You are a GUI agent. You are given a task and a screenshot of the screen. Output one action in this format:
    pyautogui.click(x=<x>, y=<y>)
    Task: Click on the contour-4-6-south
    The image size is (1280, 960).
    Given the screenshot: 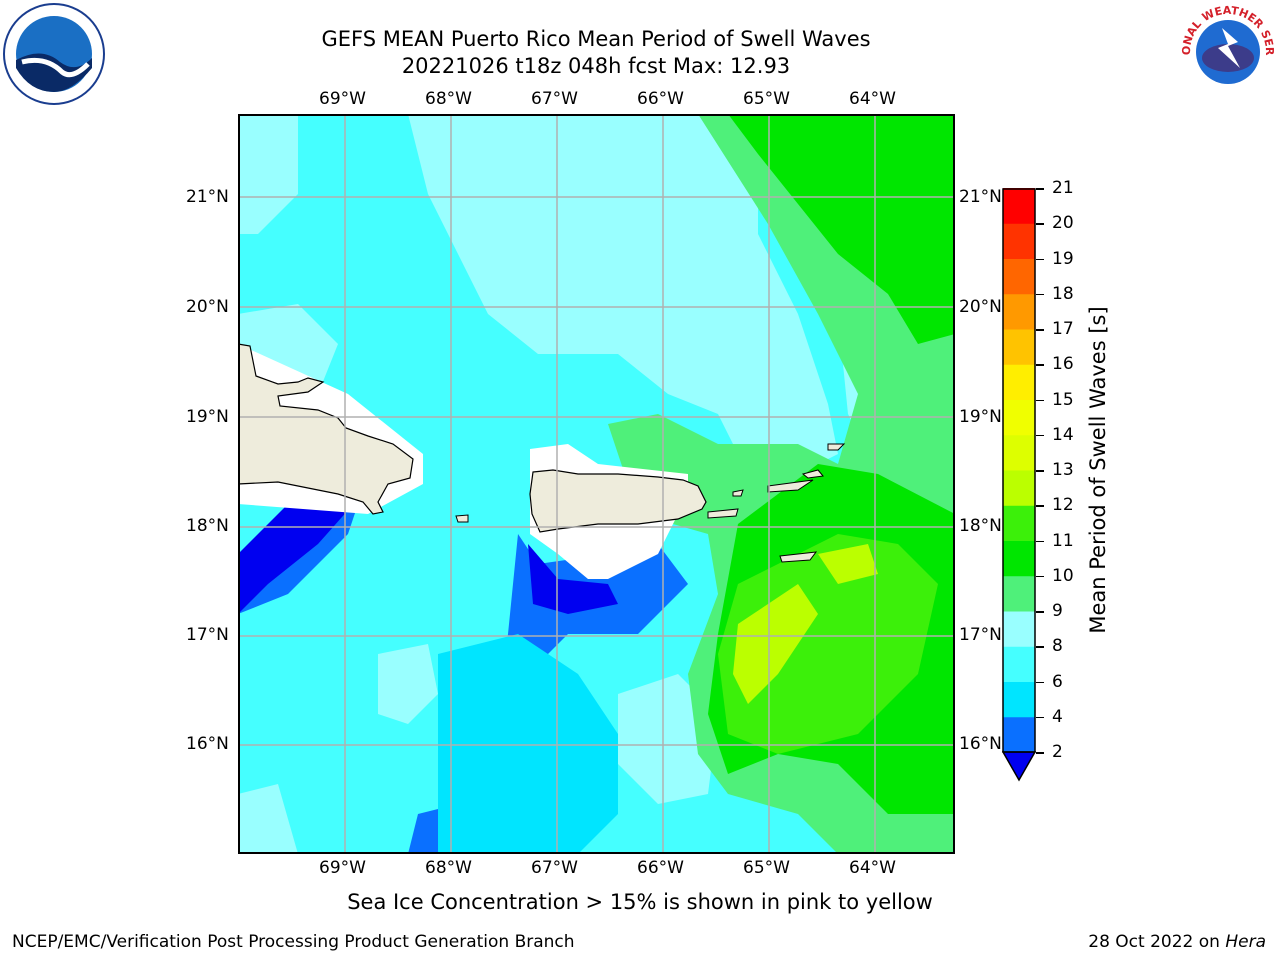 What is the action you would take?
    pyautogui.click(x=528, y=744)
    